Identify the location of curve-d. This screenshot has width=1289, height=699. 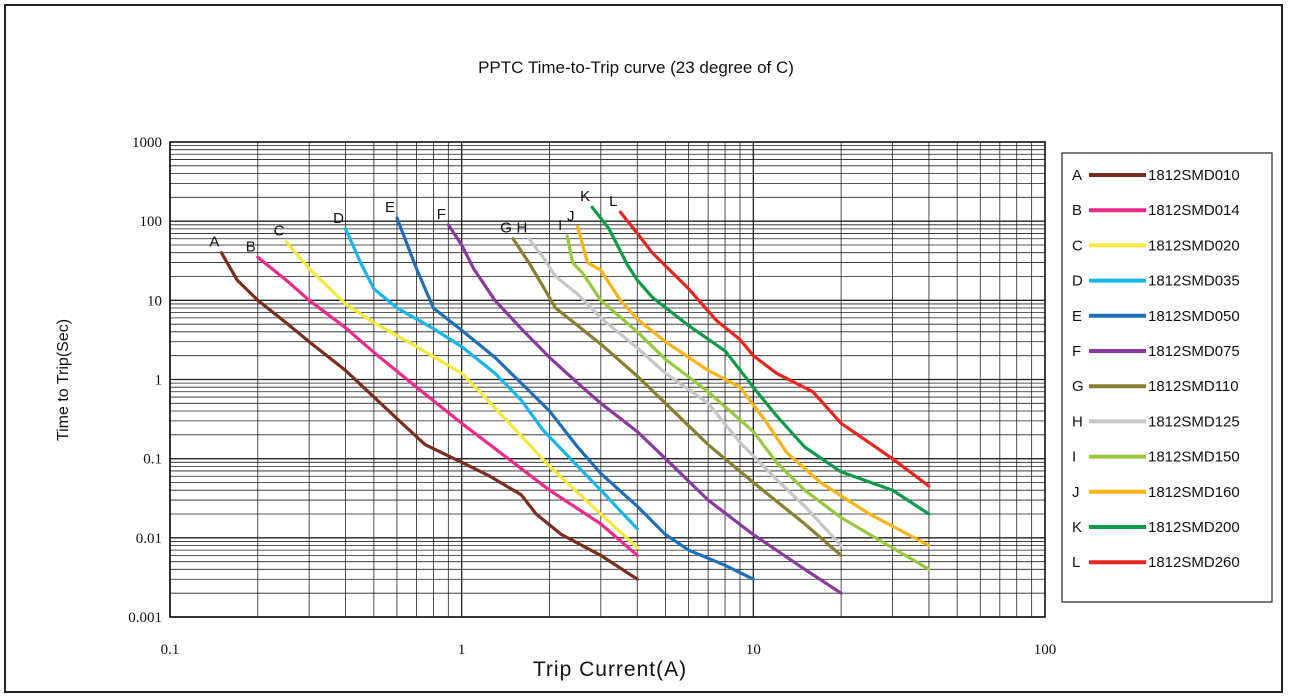
(491, 379).